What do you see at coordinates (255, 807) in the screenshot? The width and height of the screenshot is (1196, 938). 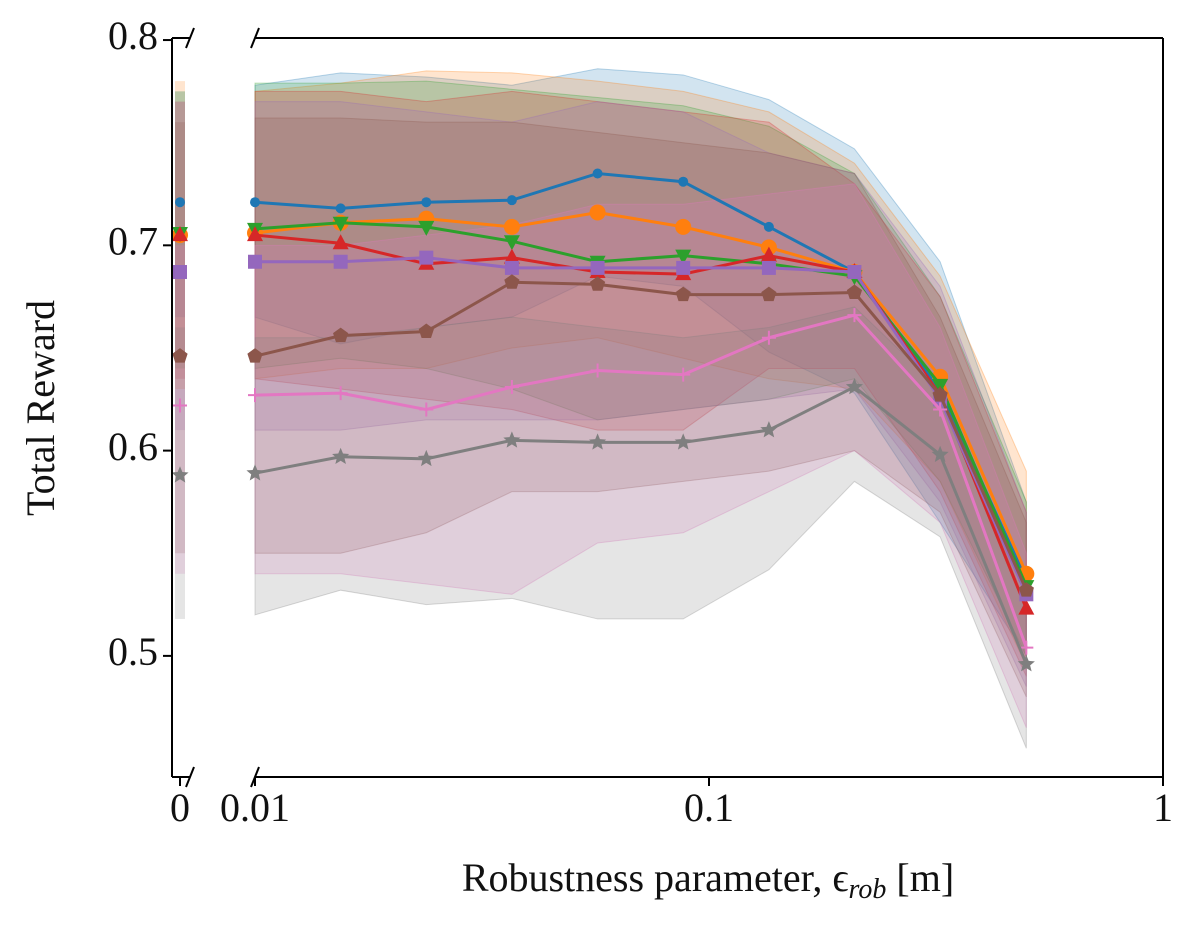 I see `x-tick-label: 0.01` at bounding box center [255, 807].